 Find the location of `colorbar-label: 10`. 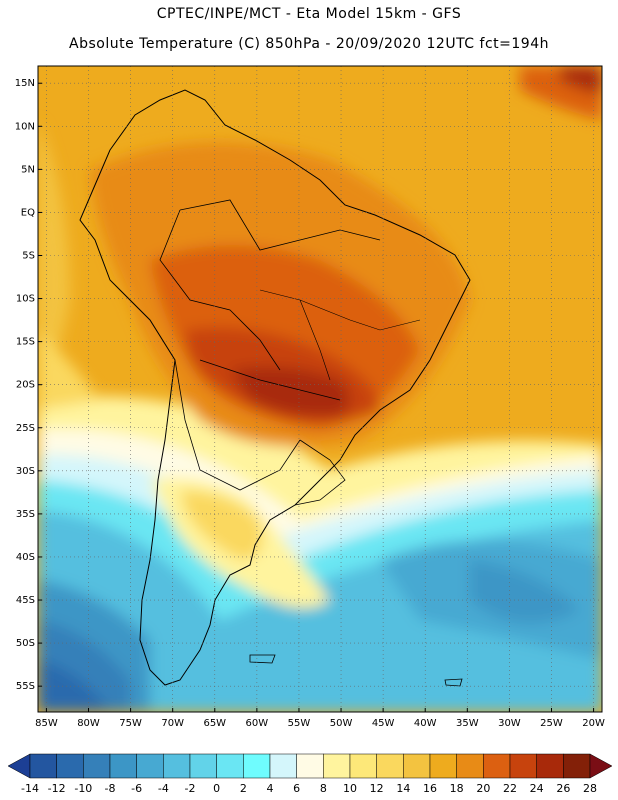

colorbar-label: 10 is located at coordinates (350, 788).